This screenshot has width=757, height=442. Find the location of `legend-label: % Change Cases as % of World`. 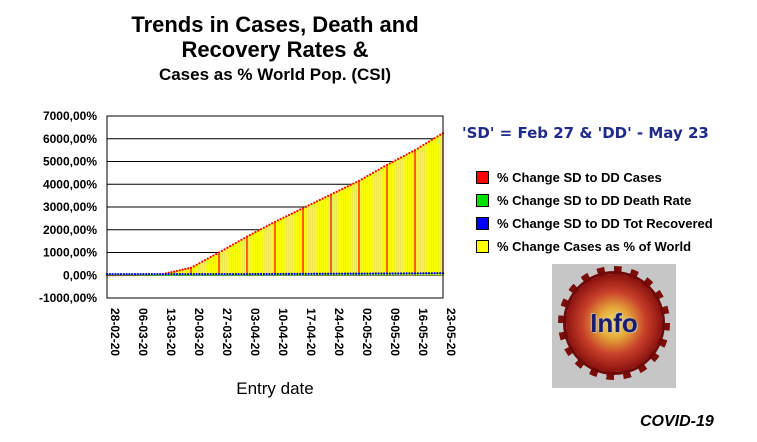

legend-label: % Change Cases as % of World is located at coordinates (594, 246).